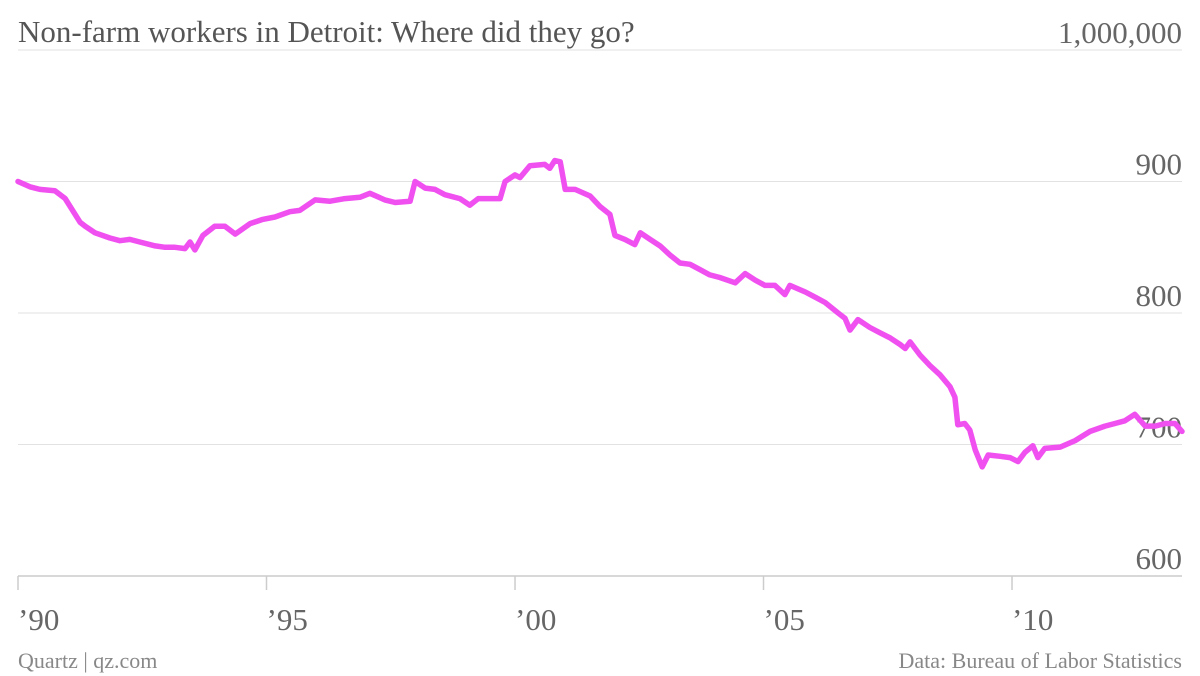 The height and width of the screenshot is (676, 1200). Describe the element at coordinates (535, 619) in the screenshot. I see `x-tick-label: ’00` at that location.